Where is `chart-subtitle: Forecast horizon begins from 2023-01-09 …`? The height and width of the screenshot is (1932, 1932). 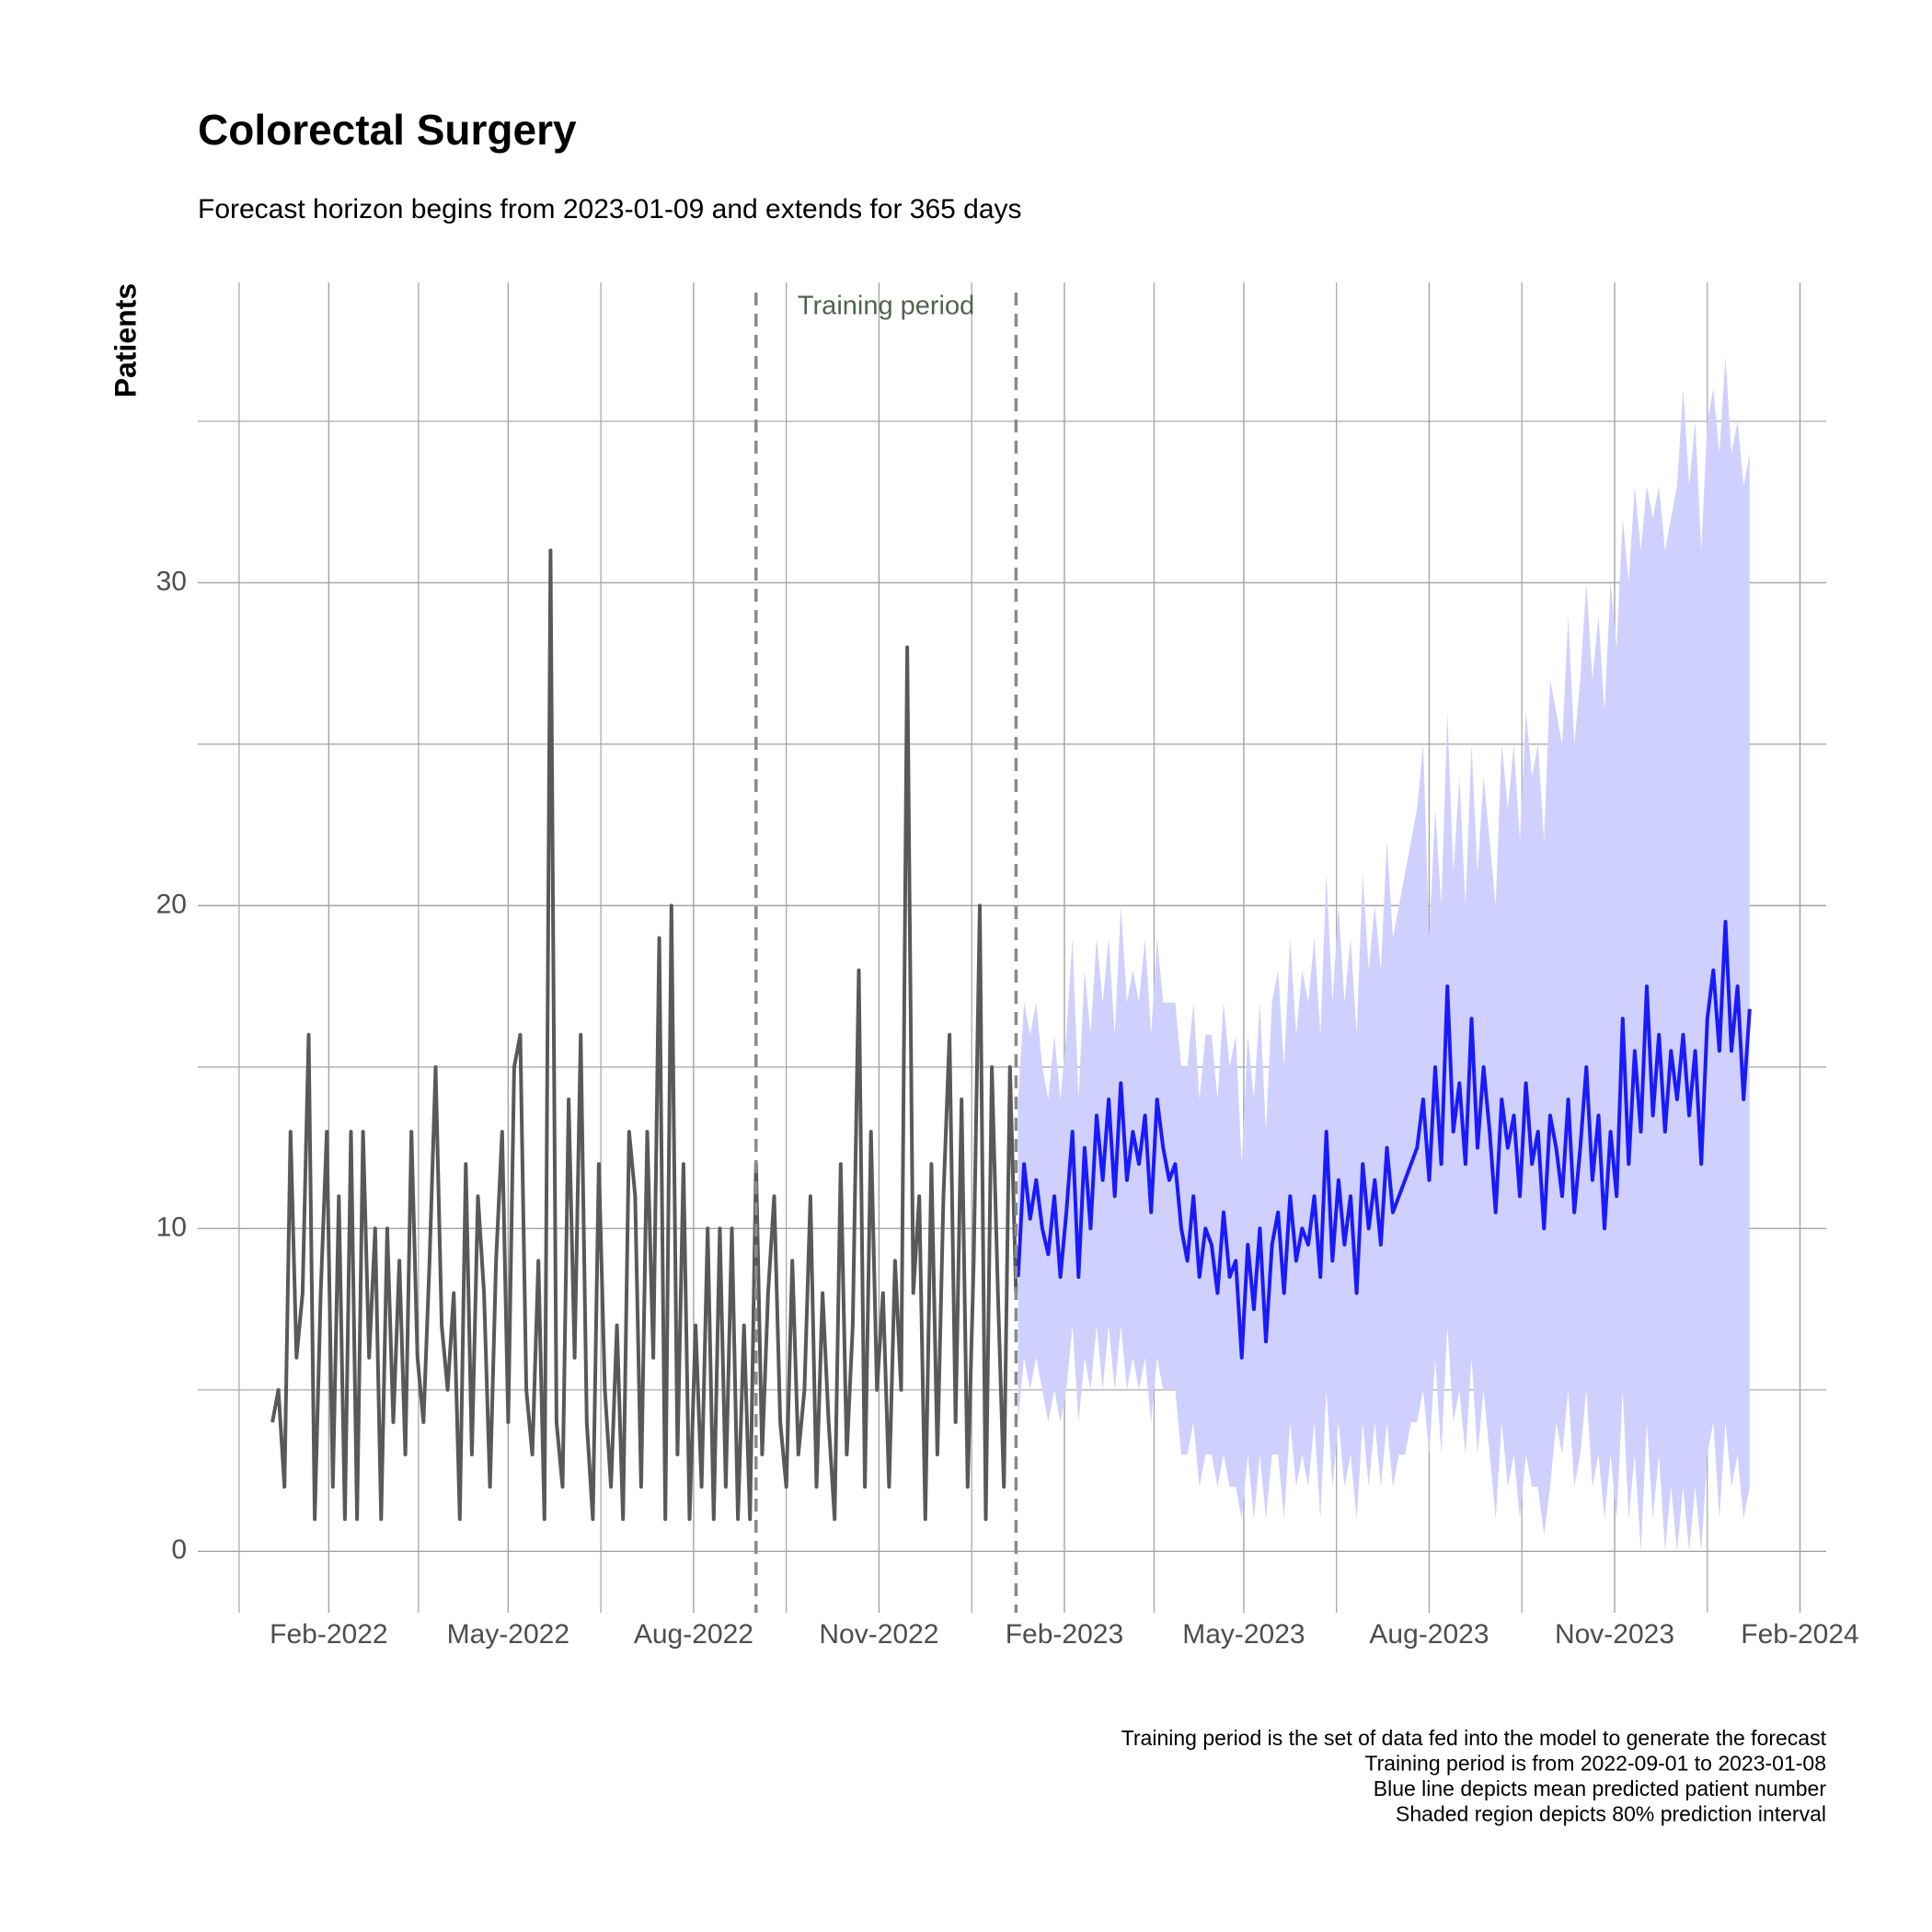
chart-subtitle: Forecast horizon begins from 2023-01-09 … is located at coordinates (610, 209).